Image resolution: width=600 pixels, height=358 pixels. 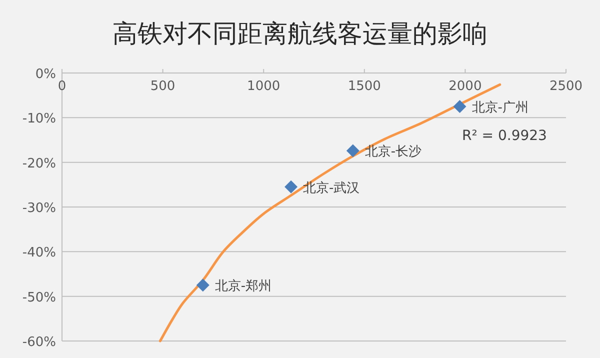 I want to click on data-label: 北京-郑州, so click(x=243, y=286).